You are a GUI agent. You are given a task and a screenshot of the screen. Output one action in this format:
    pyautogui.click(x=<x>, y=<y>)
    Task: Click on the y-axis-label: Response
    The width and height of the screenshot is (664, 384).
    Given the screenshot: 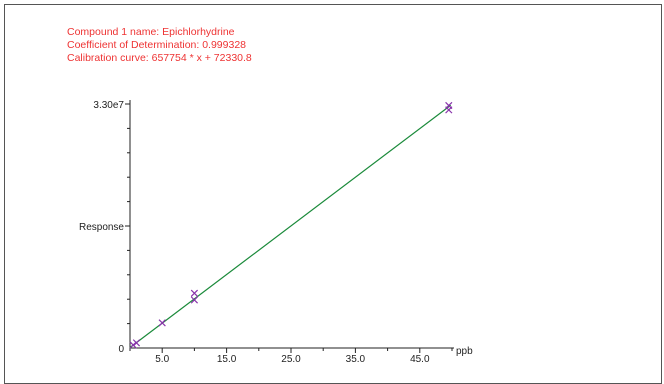 What is the action you would take?
    pyautogui.click(x=101, y=227)
    